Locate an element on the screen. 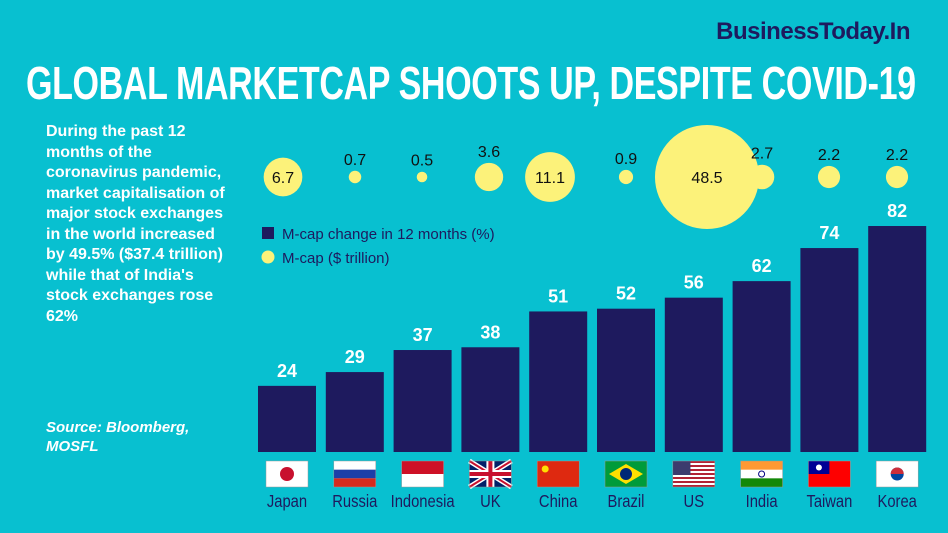 The height and width of the screenshot is (533, 948). bar-india is located at coordinates (761, 366).